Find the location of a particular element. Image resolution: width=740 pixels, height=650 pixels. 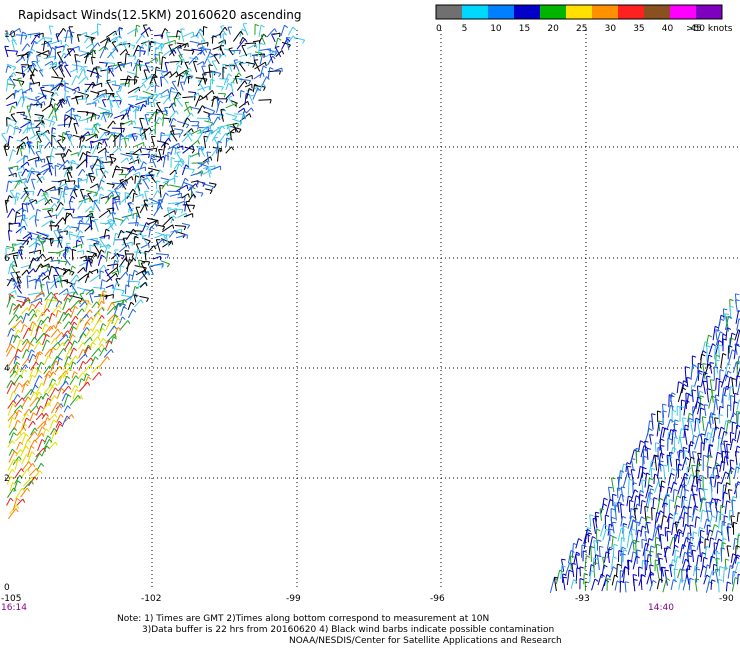

colorbar-swatches is located at coordinates (579, 12).